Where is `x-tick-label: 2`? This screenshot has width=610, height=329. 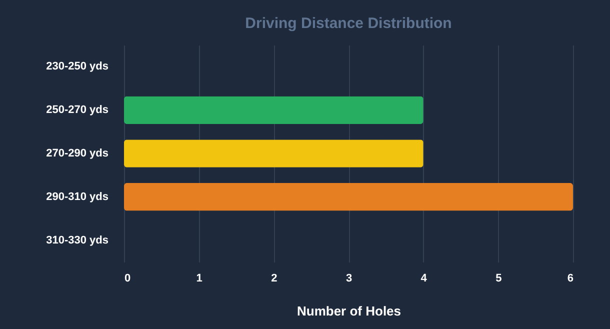
x-tick-label: 2 is located at coordinates (274, 278).